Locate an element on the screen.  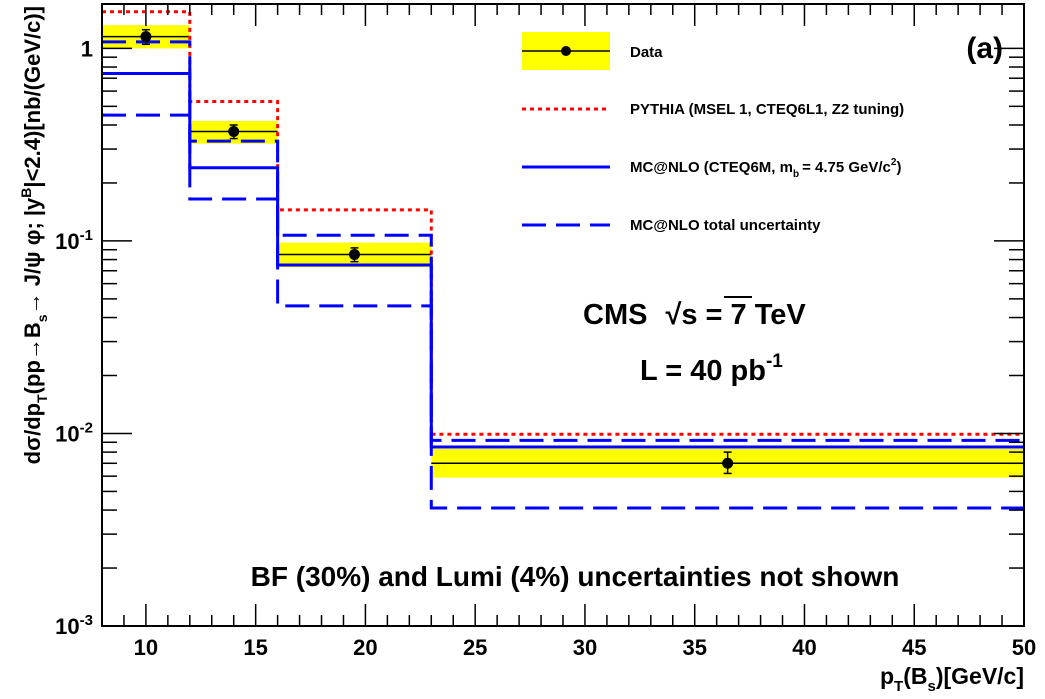
y-tick-label-0: 10⁻³ is located at coordinates (74, 625).